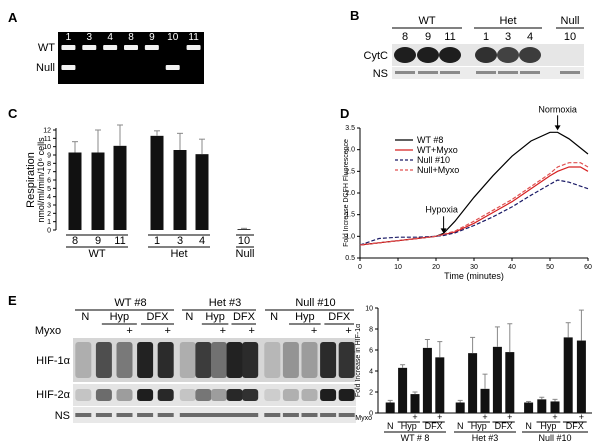 This screenshot has height=448, width=600. Describe the element at coordinates (49, 222) in the screenshot. I see `y-tick-label: 1` at that location.